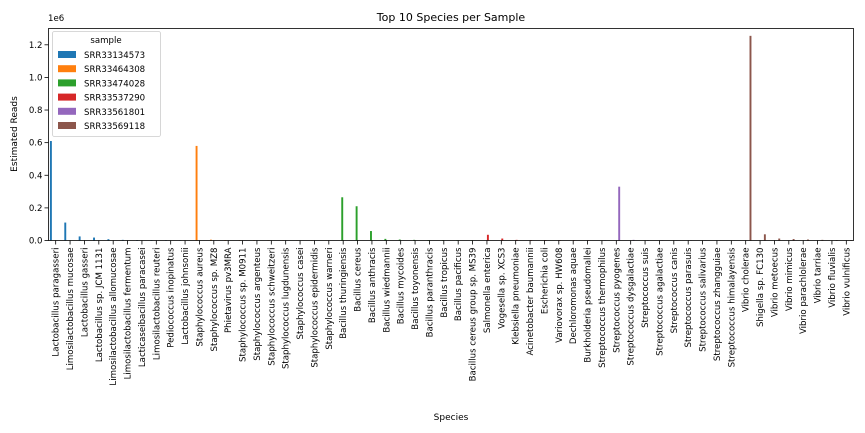 The height and width of the screenshot is (433, 865). I want to click on x-tick-label: Vibrio parachlolerae, so click(804, 291).